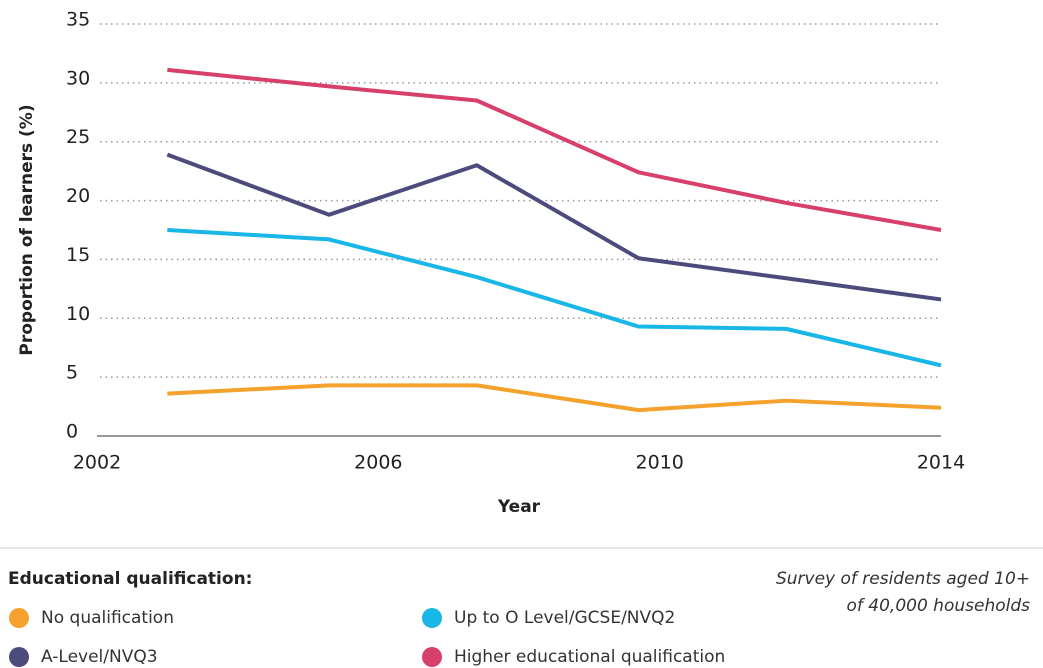 The width and height of the screenshot is (1043, 668). What do you see at coordinates (78, 196) in the screenshot?
I see `y-tick-label: 20` at bounding box center [78, 196].